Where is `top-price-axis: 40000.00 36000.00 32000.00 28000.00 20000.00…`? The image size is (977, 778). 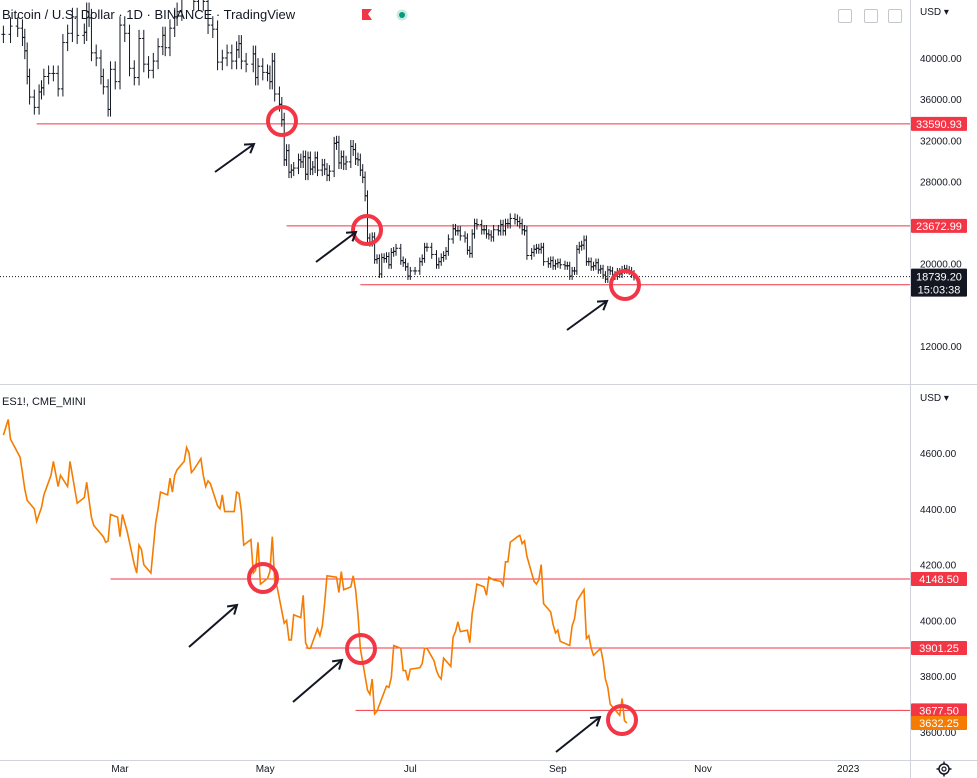 top-price-axis: 40000.00 36000.00 32000.00 28000.00 20000.00… is located at coordinates (941, 203).